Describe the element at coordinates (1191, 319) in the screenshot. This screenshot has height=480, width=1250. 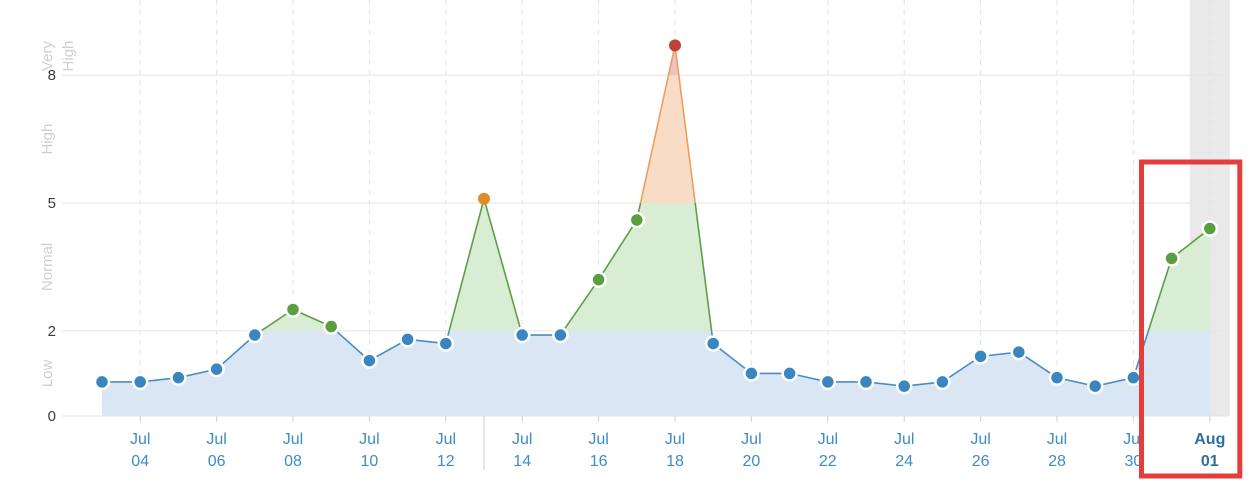
I see `highlight-box` at that location.